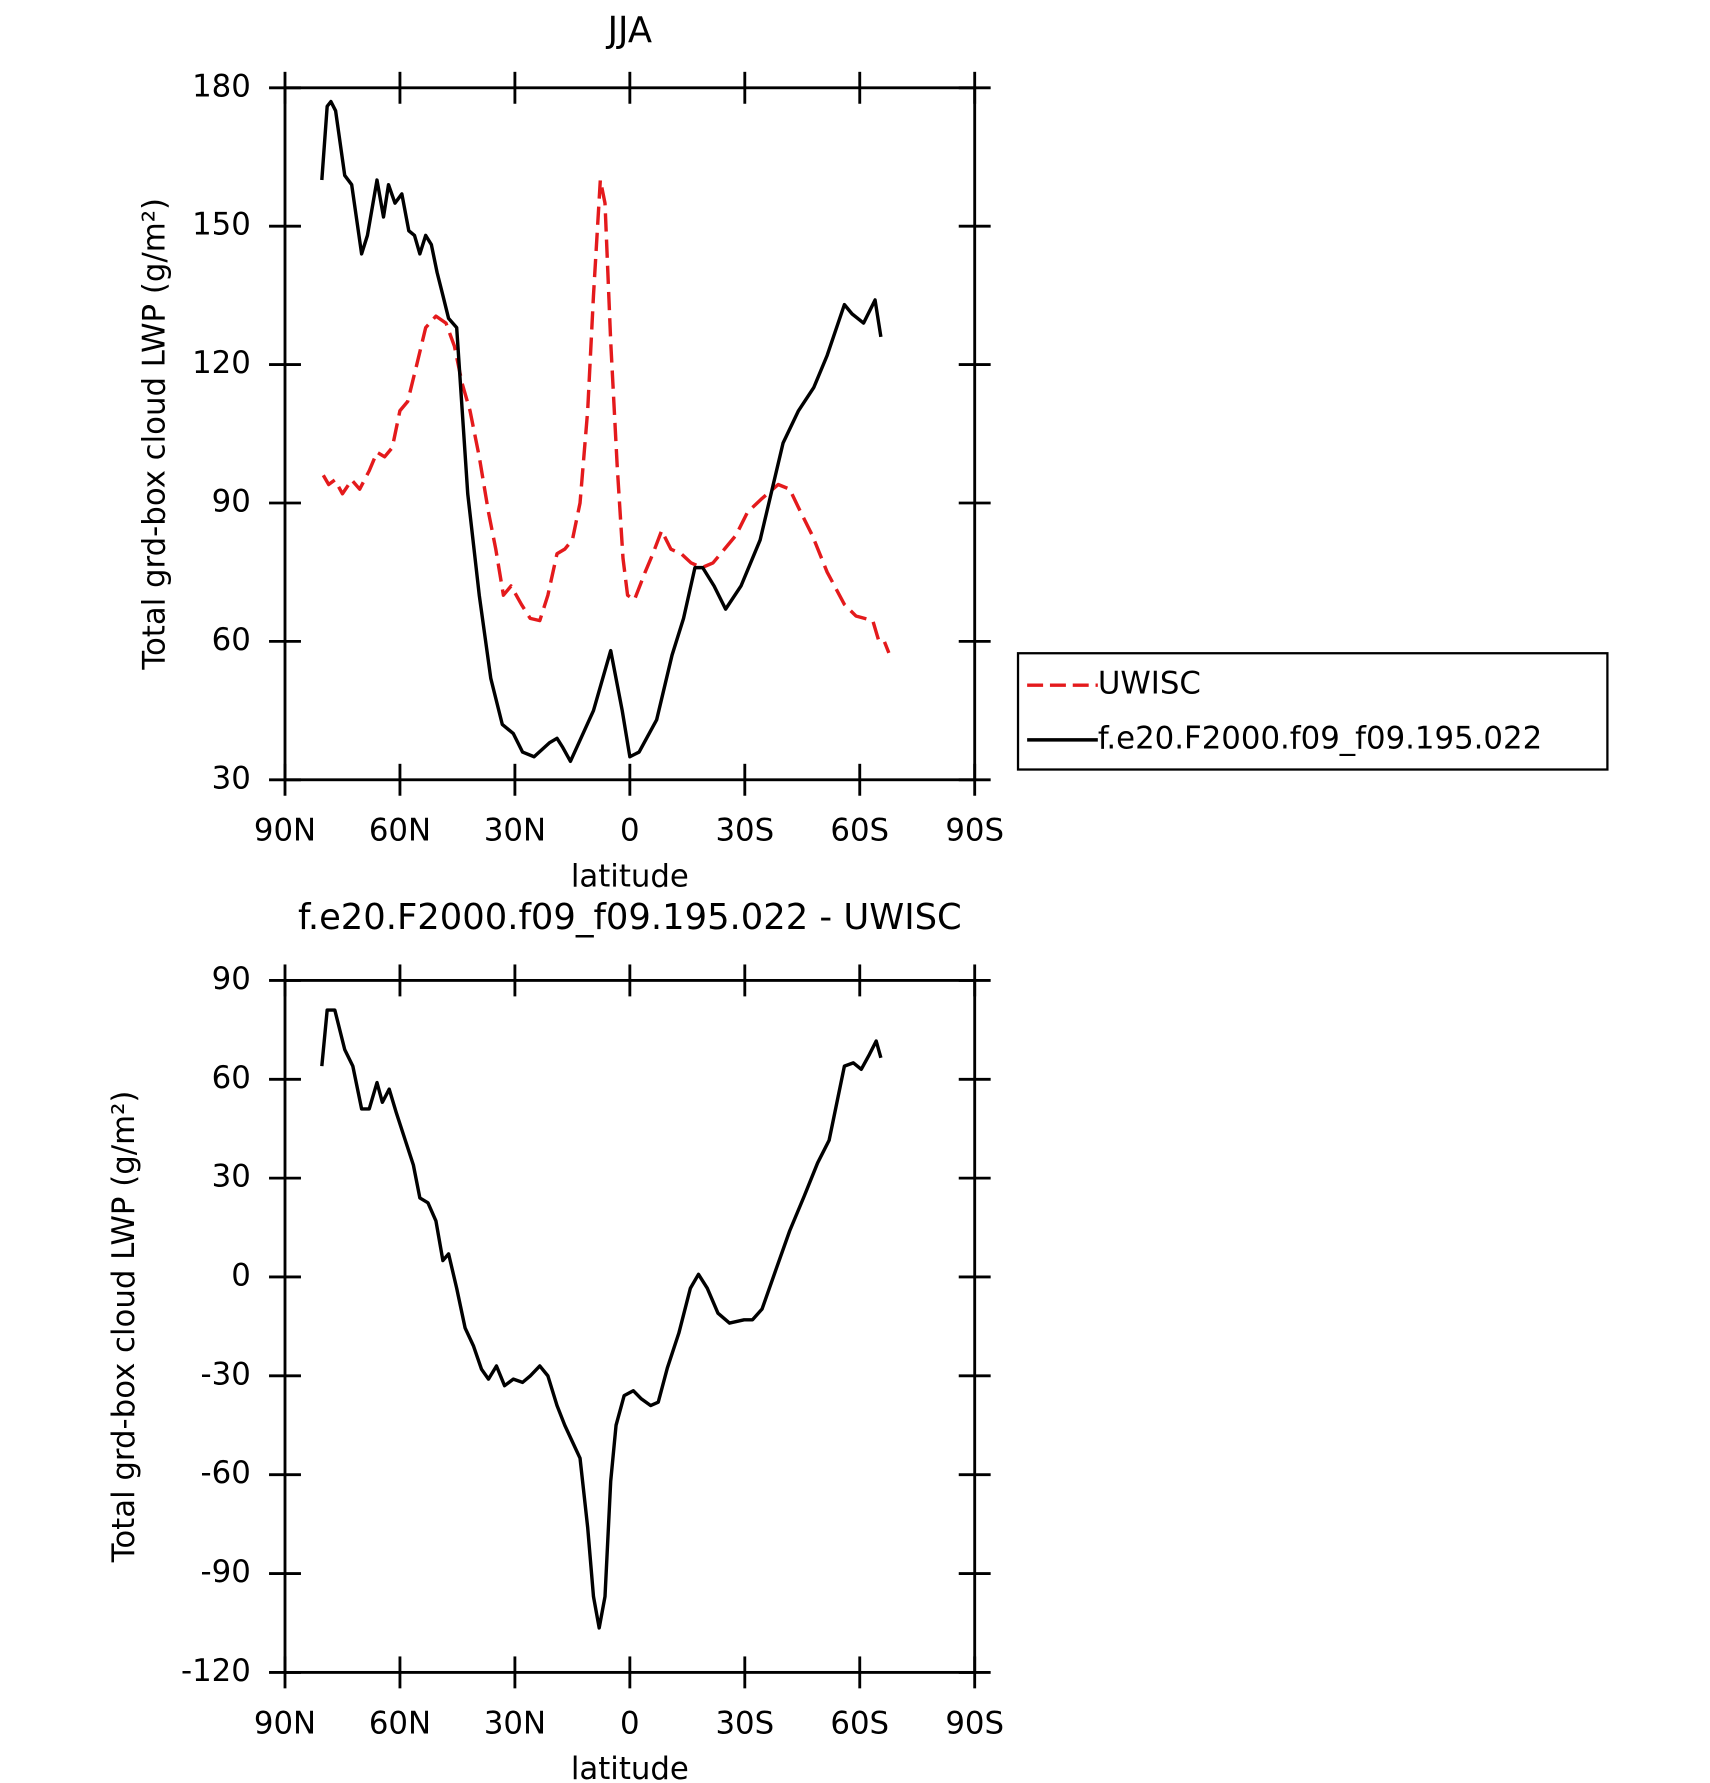 This screenshot has height=1783, width=1710. Describe the element at coordinates (226, 1473) in the screenshot. I see `y-tick-label: -60` at that location.